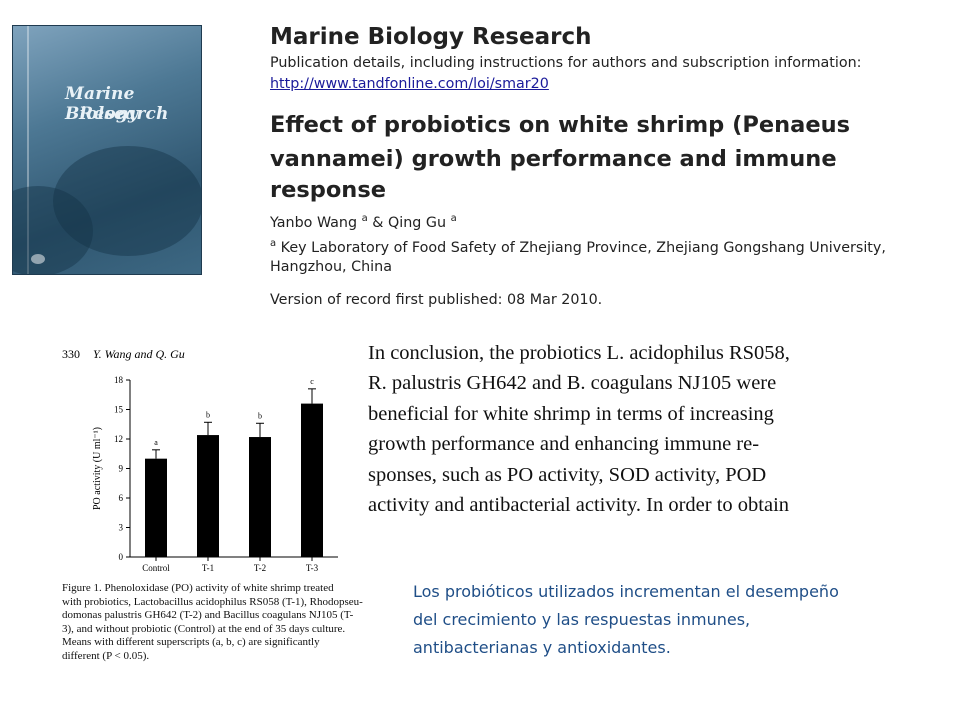 The width and height of the screenshot is (960, 720). What do you see at coordinates (314, 223) in the screenshot?
I see `author-name: Yanbo Wang` at bounding box center [314, 223].